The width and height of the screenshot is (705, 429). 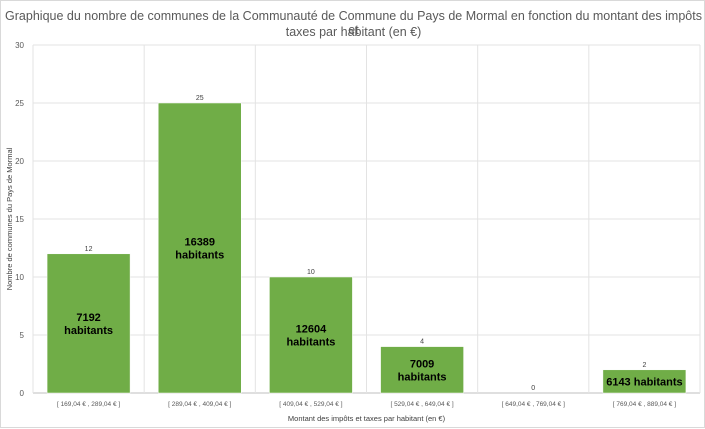 What do you see at coordinates (89, 249) in the screenshot?
I see `data-label: 12` at bounding box center [89, 249].